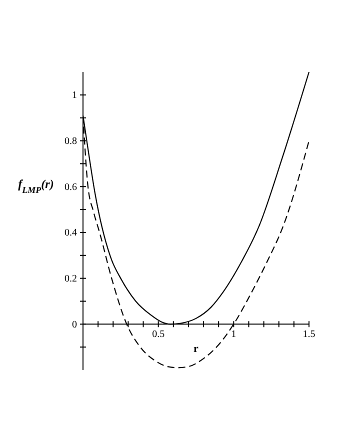  I want to click on y-tick-label: 1, so click(74, 96).